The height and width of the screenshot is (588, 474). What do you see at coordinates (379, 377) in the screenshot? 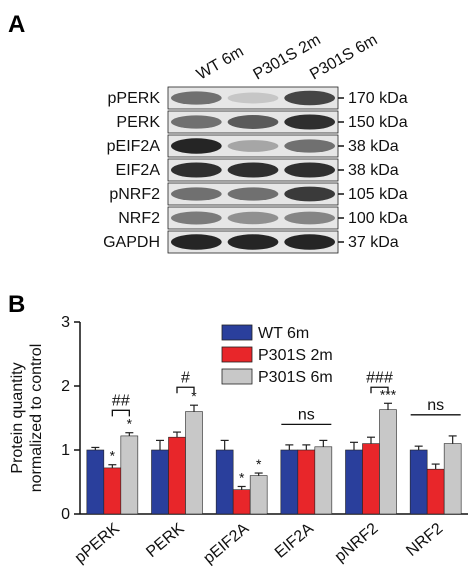
I see `bracket-label: ###` at bounding box center [379, 377].